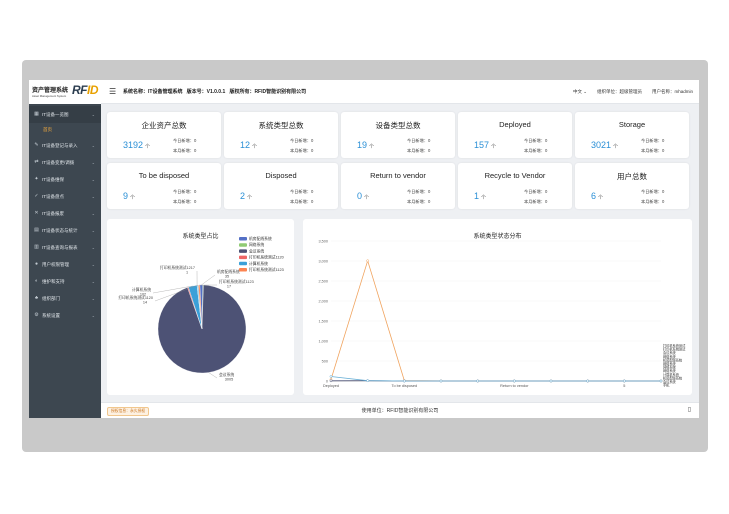  I want to click on y-tick-label: 2,000, so click(323, 301).